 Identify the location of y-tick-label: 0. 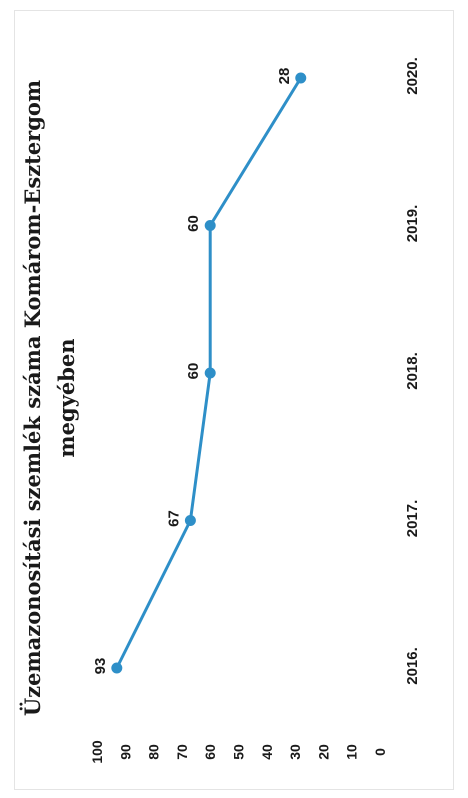
(380, 752).